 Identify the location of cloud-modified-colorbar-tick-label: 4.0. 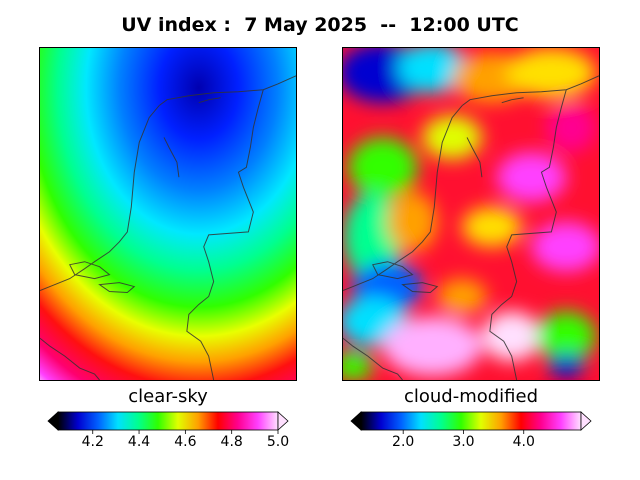
(523, 442).